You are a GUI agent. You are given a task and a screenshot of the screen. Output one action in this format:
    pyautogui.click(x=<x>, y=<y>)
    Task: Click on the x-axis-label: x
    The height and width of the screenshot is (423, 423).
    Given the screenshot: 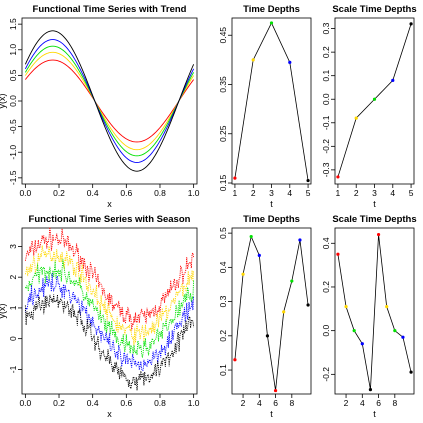 What is the action you would take?
    pyautogui.click(x=109, y=414)
    